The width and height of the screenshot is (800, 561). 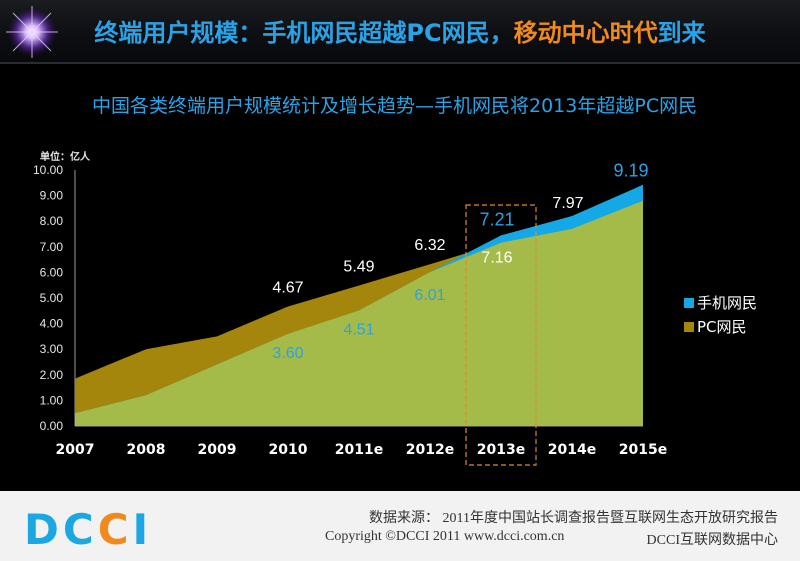 I want to click on copyright: Copyright ©DCCI 2011 www.dcci.com.cn, so click(x=445, y=536).